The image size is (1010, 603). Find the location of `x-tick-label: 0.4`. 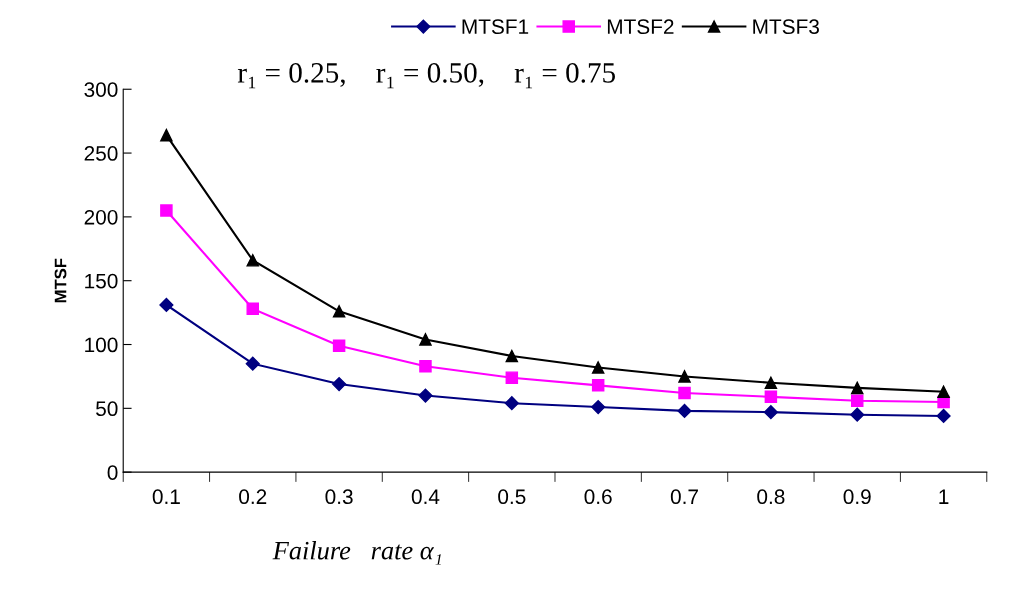

x-tick-label: 0.4 is located at coordinates (425, 497).